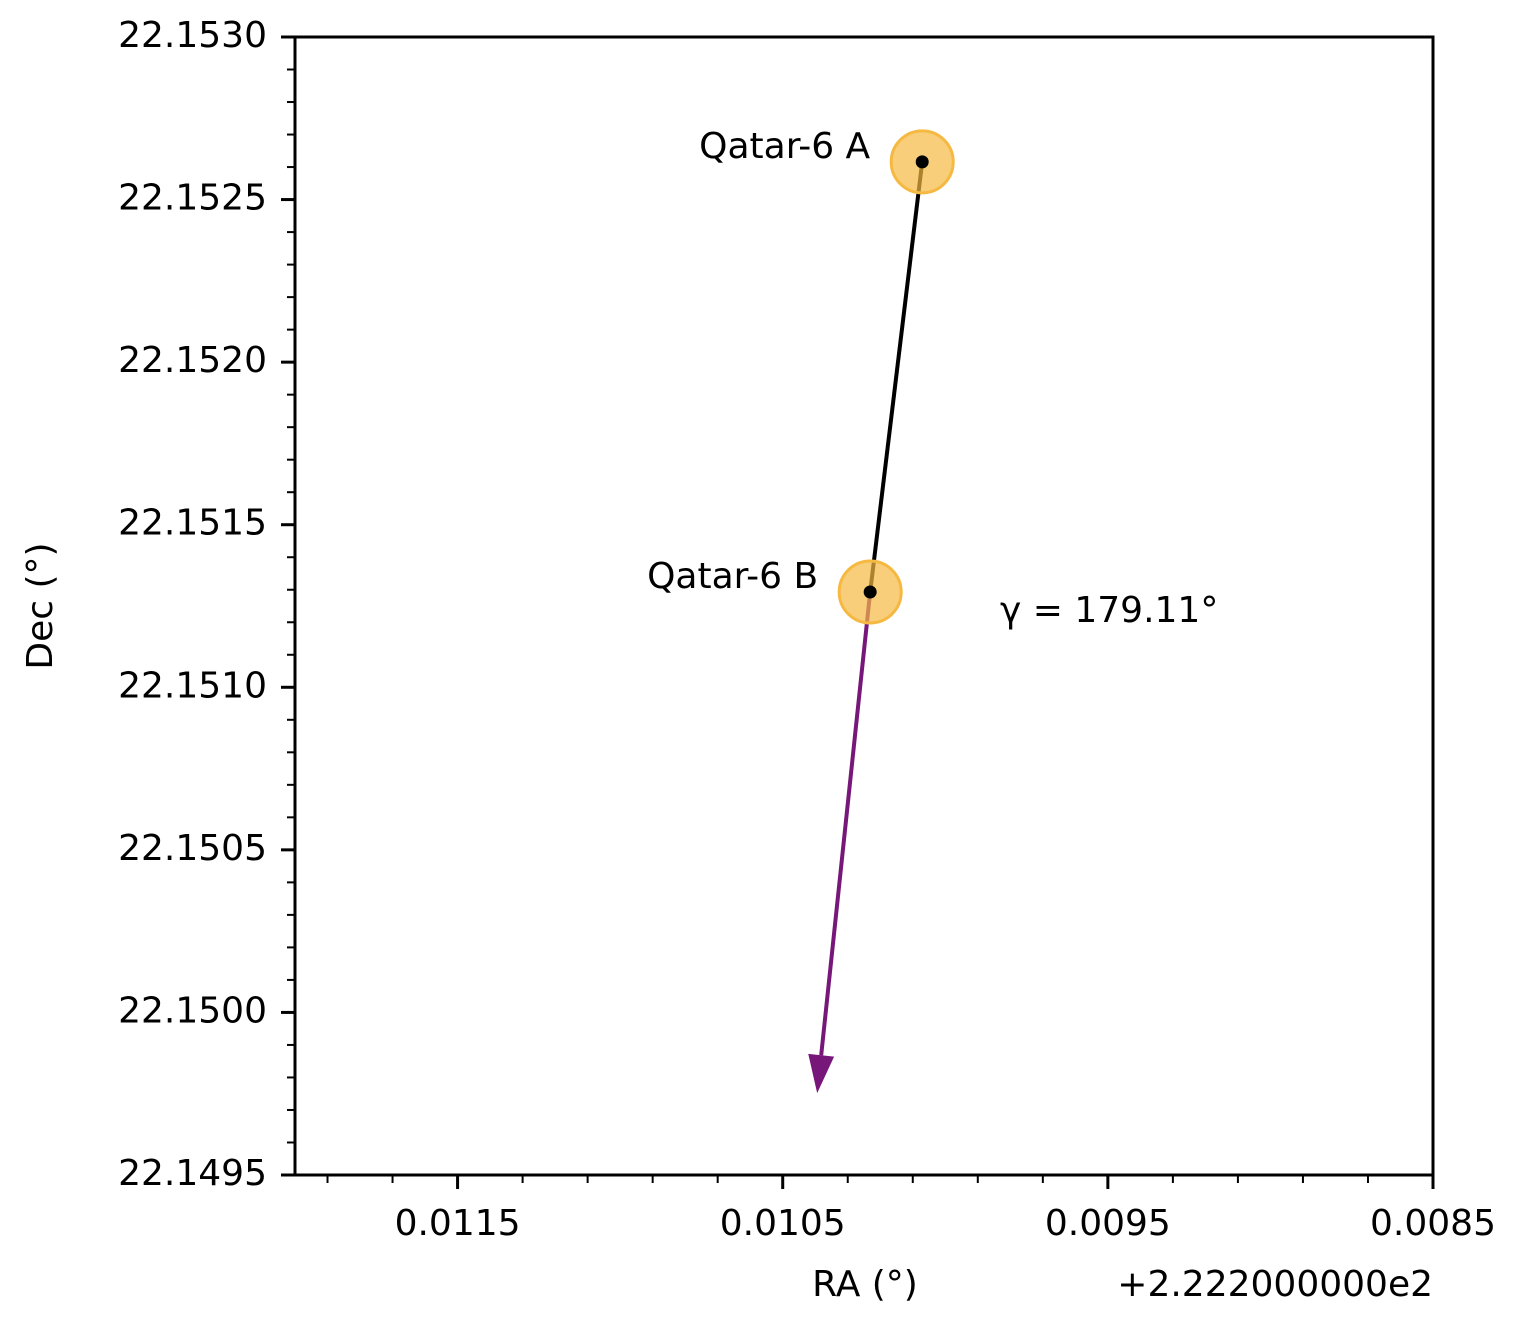  I want to click on arrow-head, so click(821, 1073).